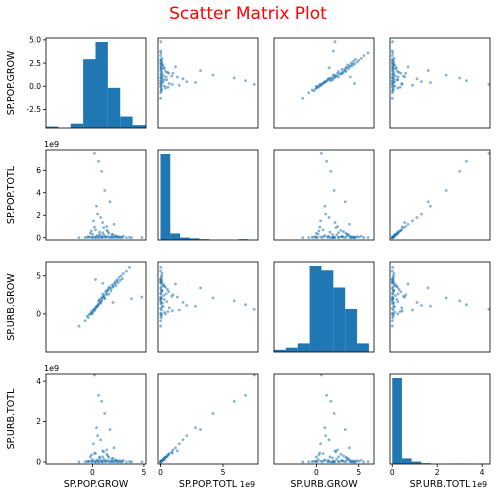 This screenshot has width=496, height=497. I want to click on ytick-label-3-0: 0, so click(38, 462).